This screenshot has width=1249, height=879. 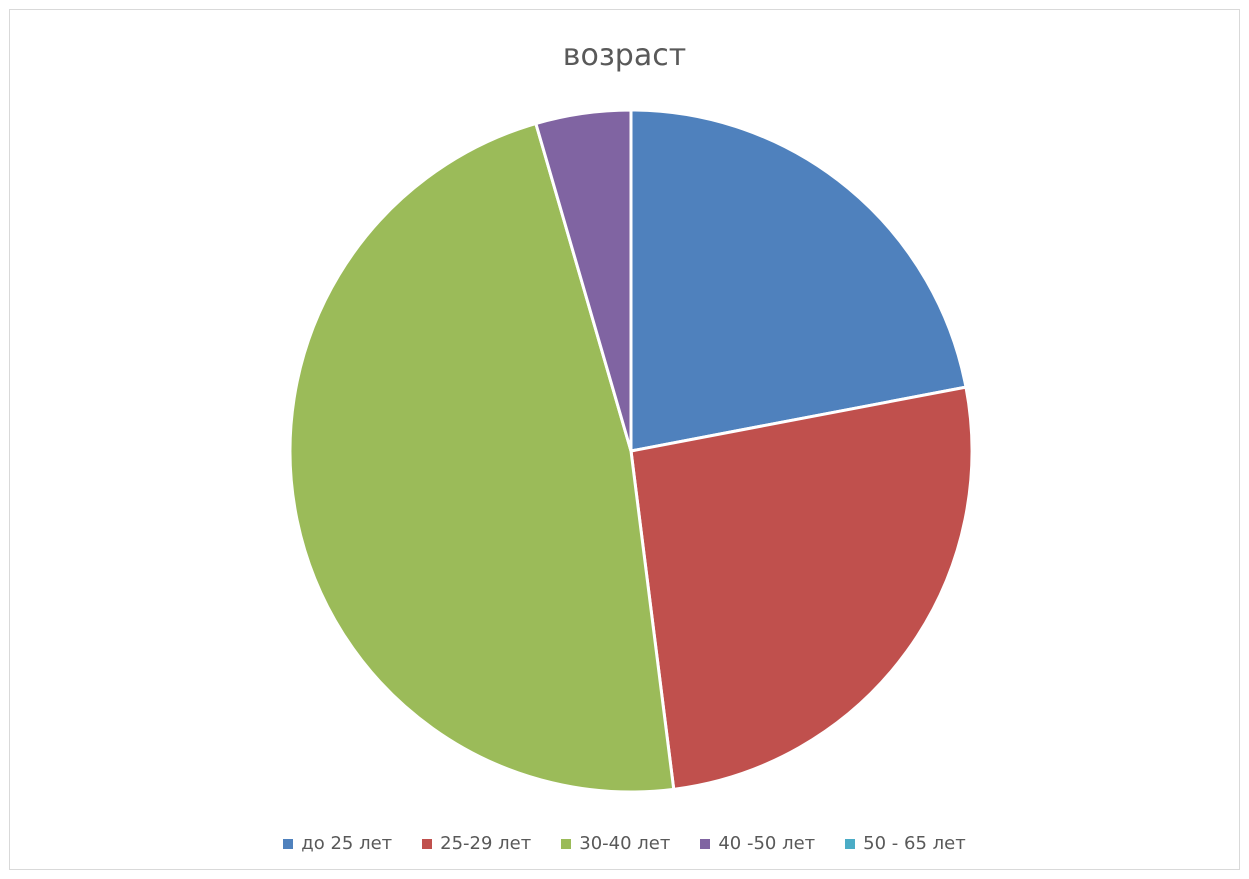 I want to click on legend-label: до 25 лет, so click(x=347, y=843).